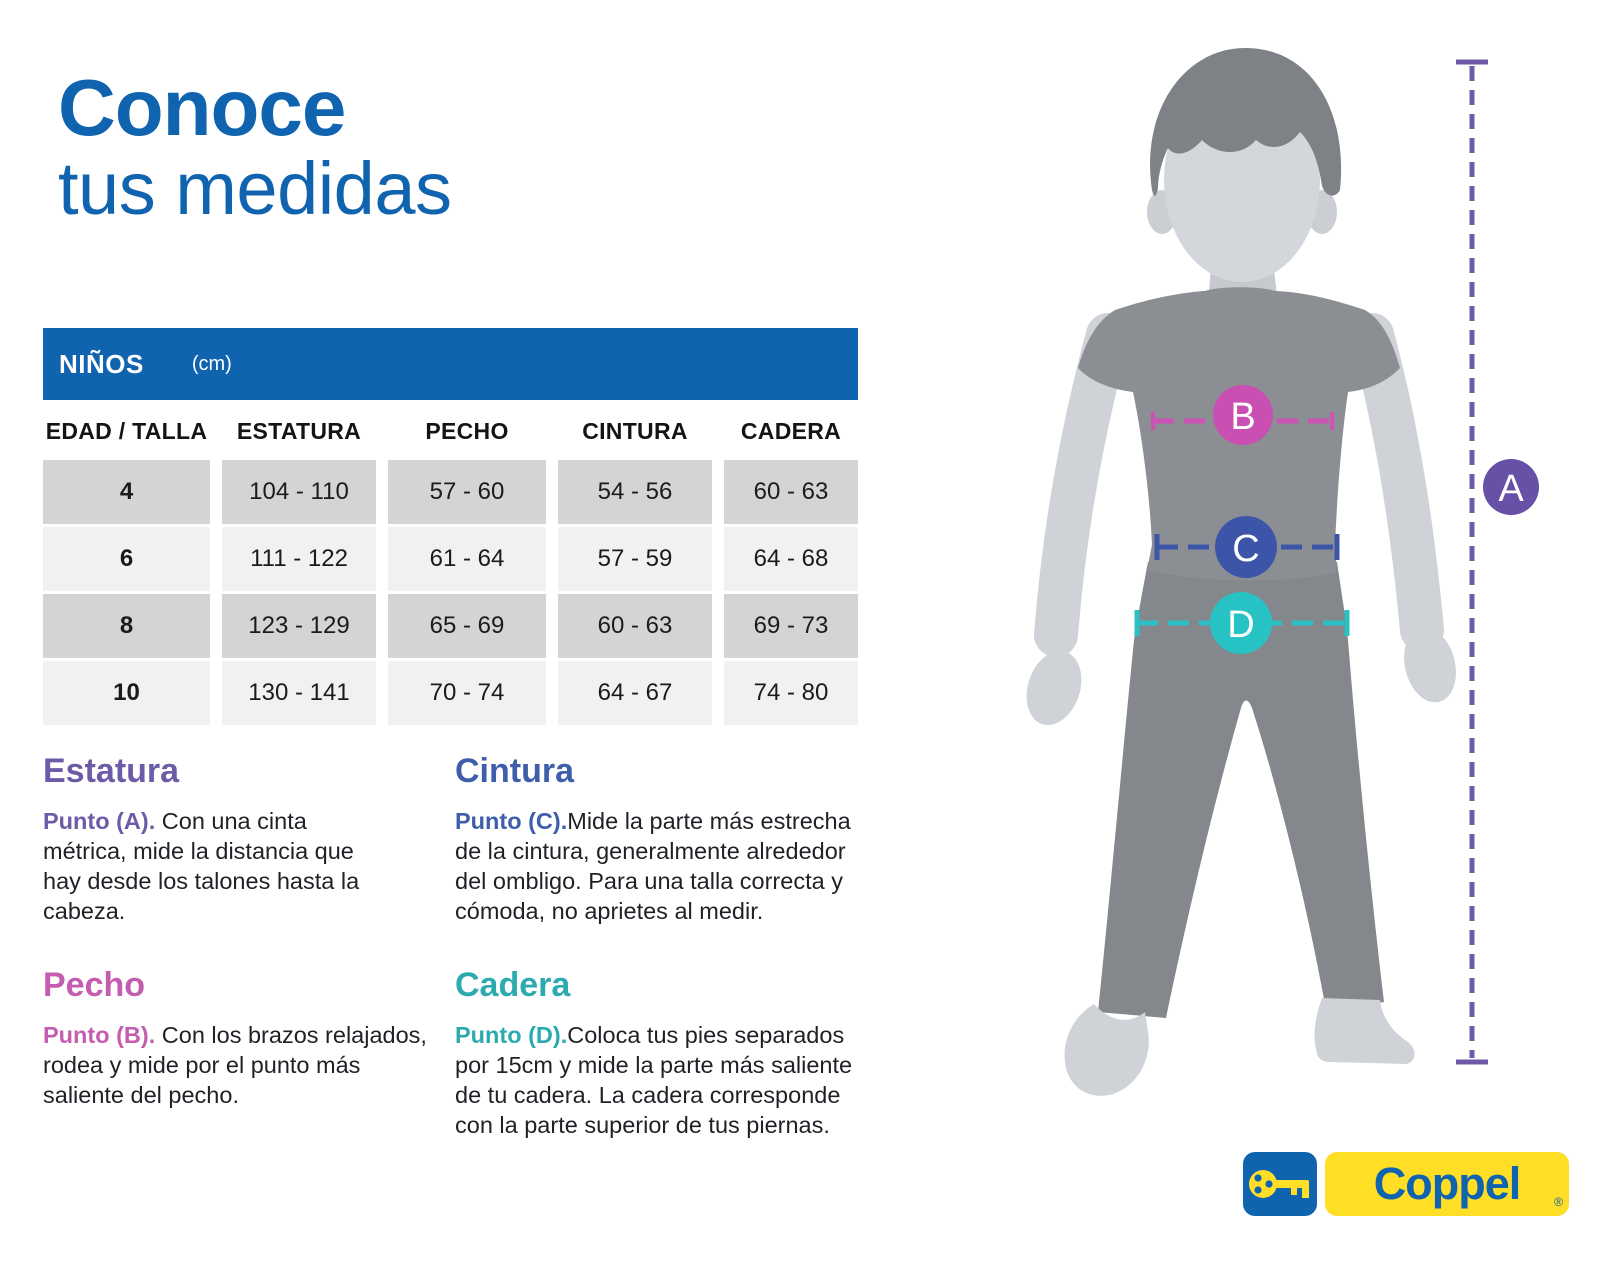 Image resolution: width=1600 pixels, height=1280 pixels. I want to click on cell-cadera: 64 - 68, so click(791, 559).